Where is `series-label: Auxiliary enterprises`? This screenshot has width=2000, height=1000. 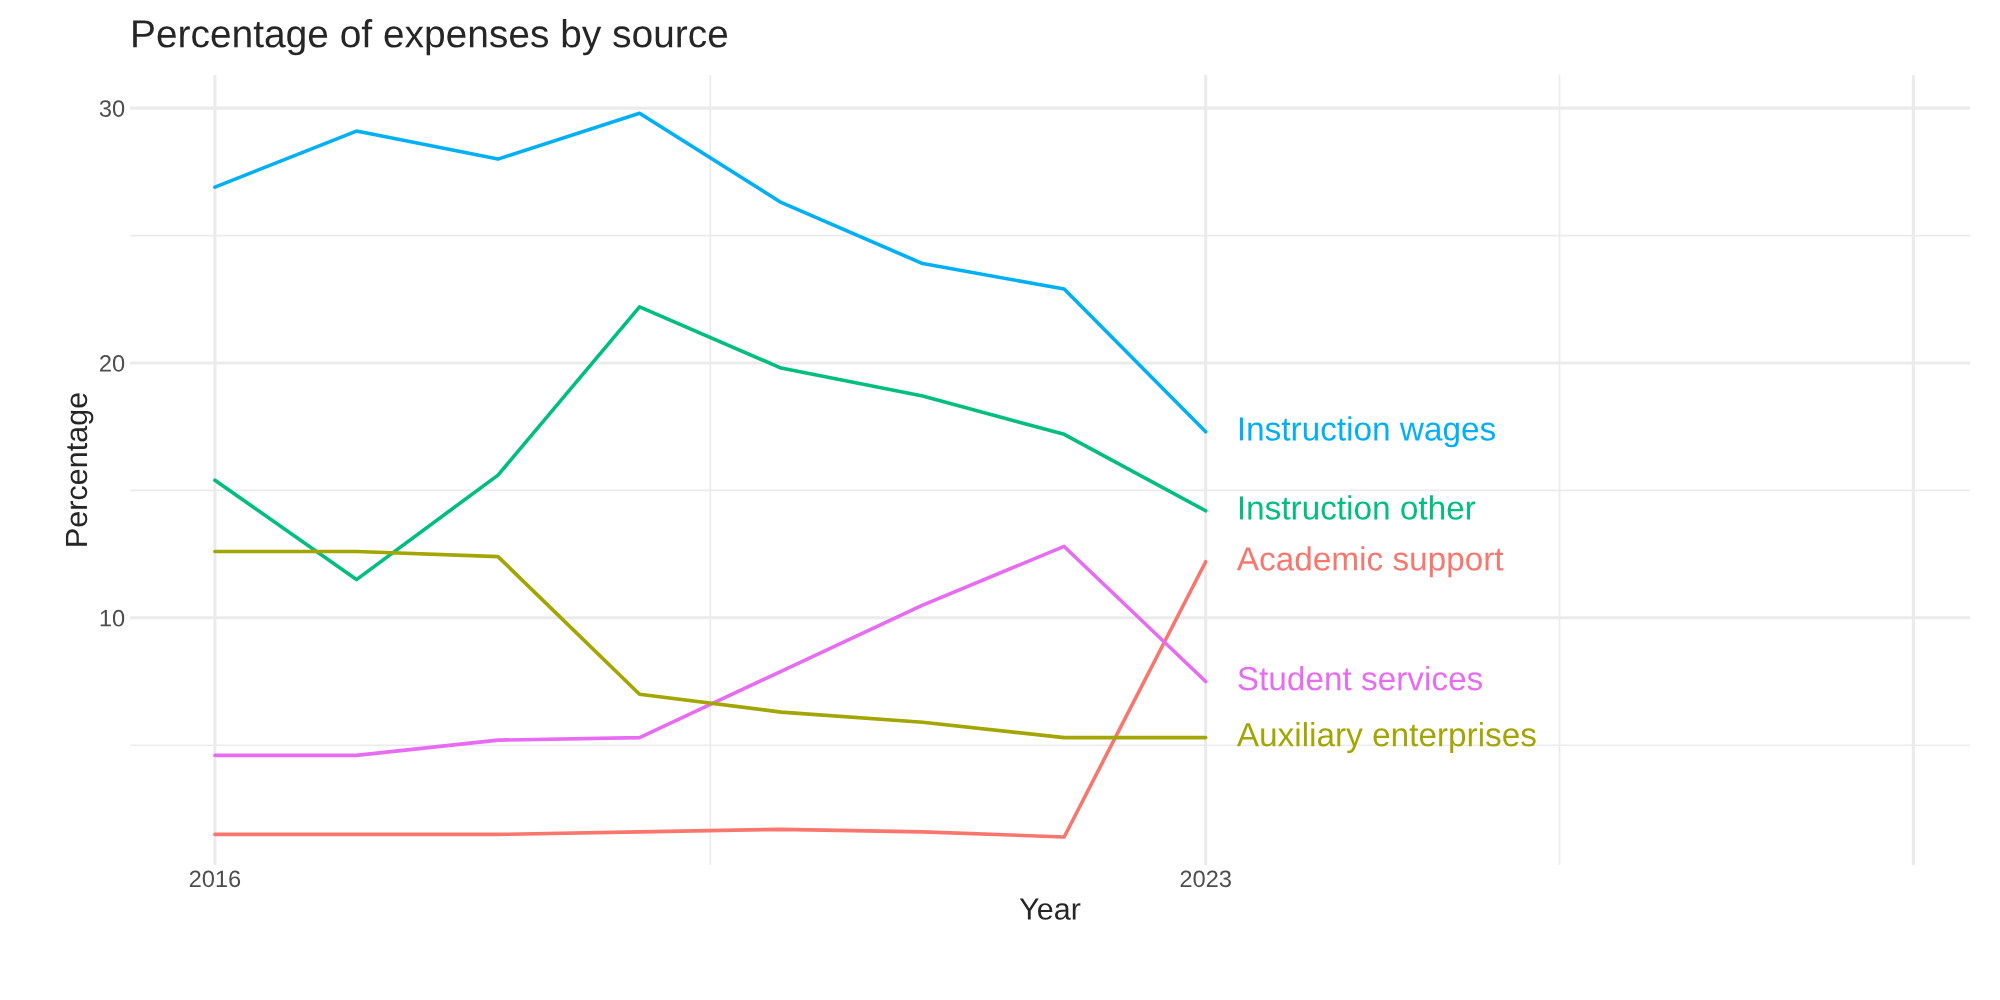 series-label: Auxiliary enterprises is located at coordinates (1386, 738).